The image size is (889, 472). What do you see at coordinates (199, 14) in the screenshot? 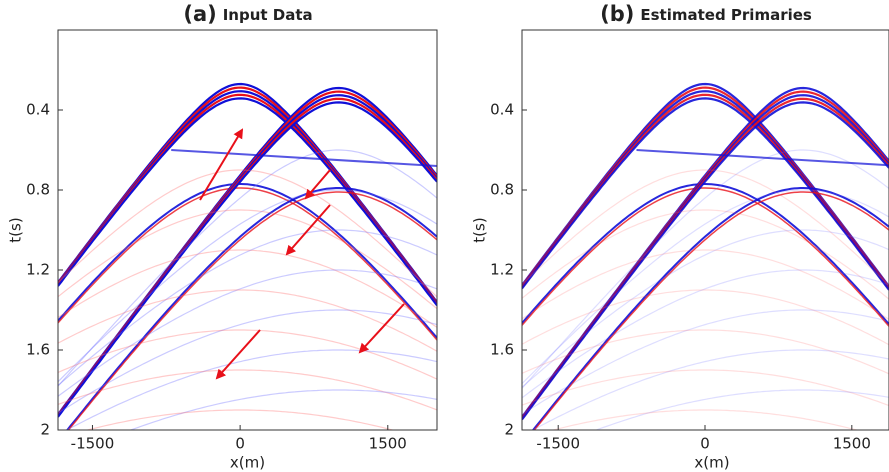
I see `panel-label: (a)` at bounding box center [199, 14].